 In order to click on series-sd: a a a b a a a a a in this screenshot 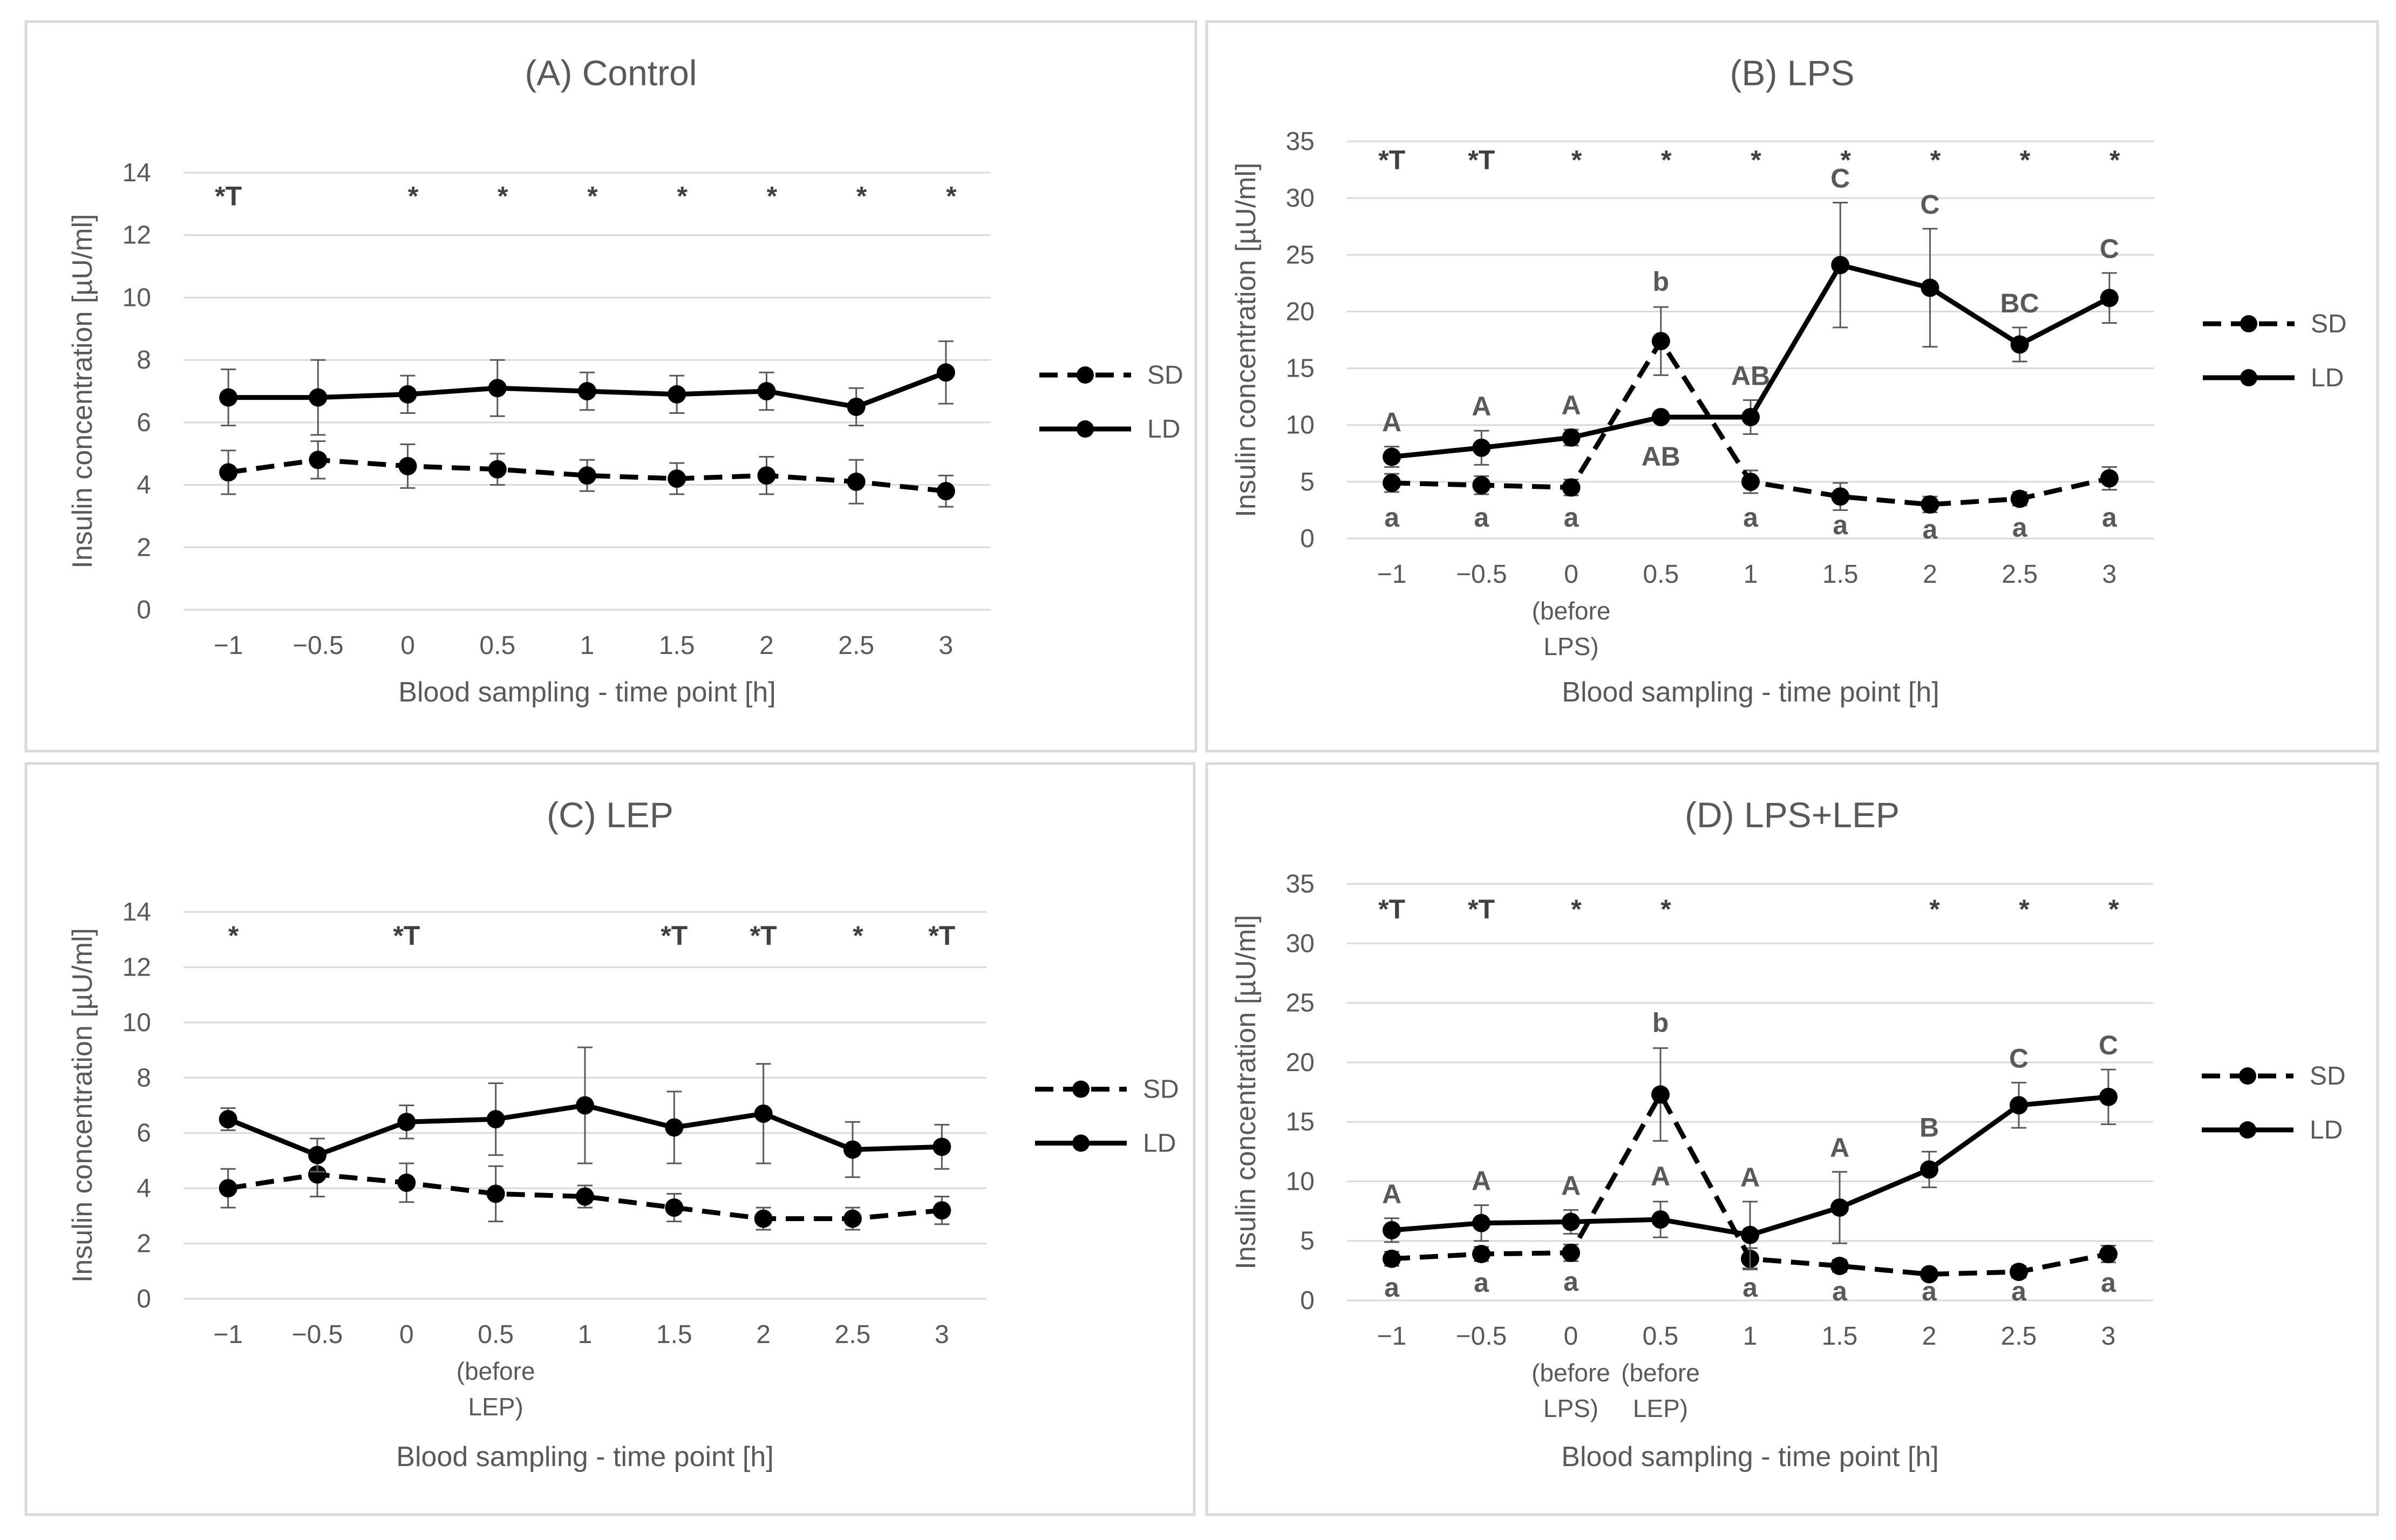, I will do `click(1750, 1156)`.